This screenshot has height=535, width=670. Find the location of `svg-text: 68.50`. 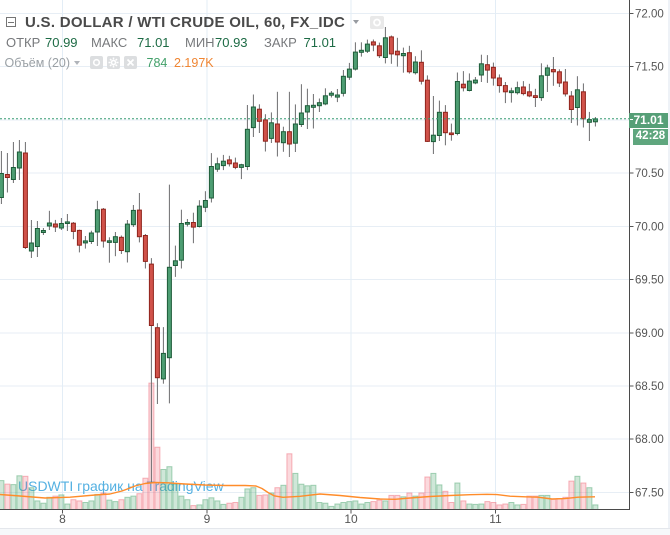

svg-text: 68.50 is located at coordinates (649, 387).